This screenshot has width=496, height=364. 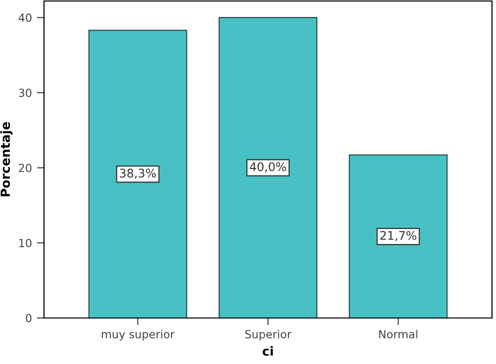 I want to click on y-tick-label: 40, so click(x=25, y=18).